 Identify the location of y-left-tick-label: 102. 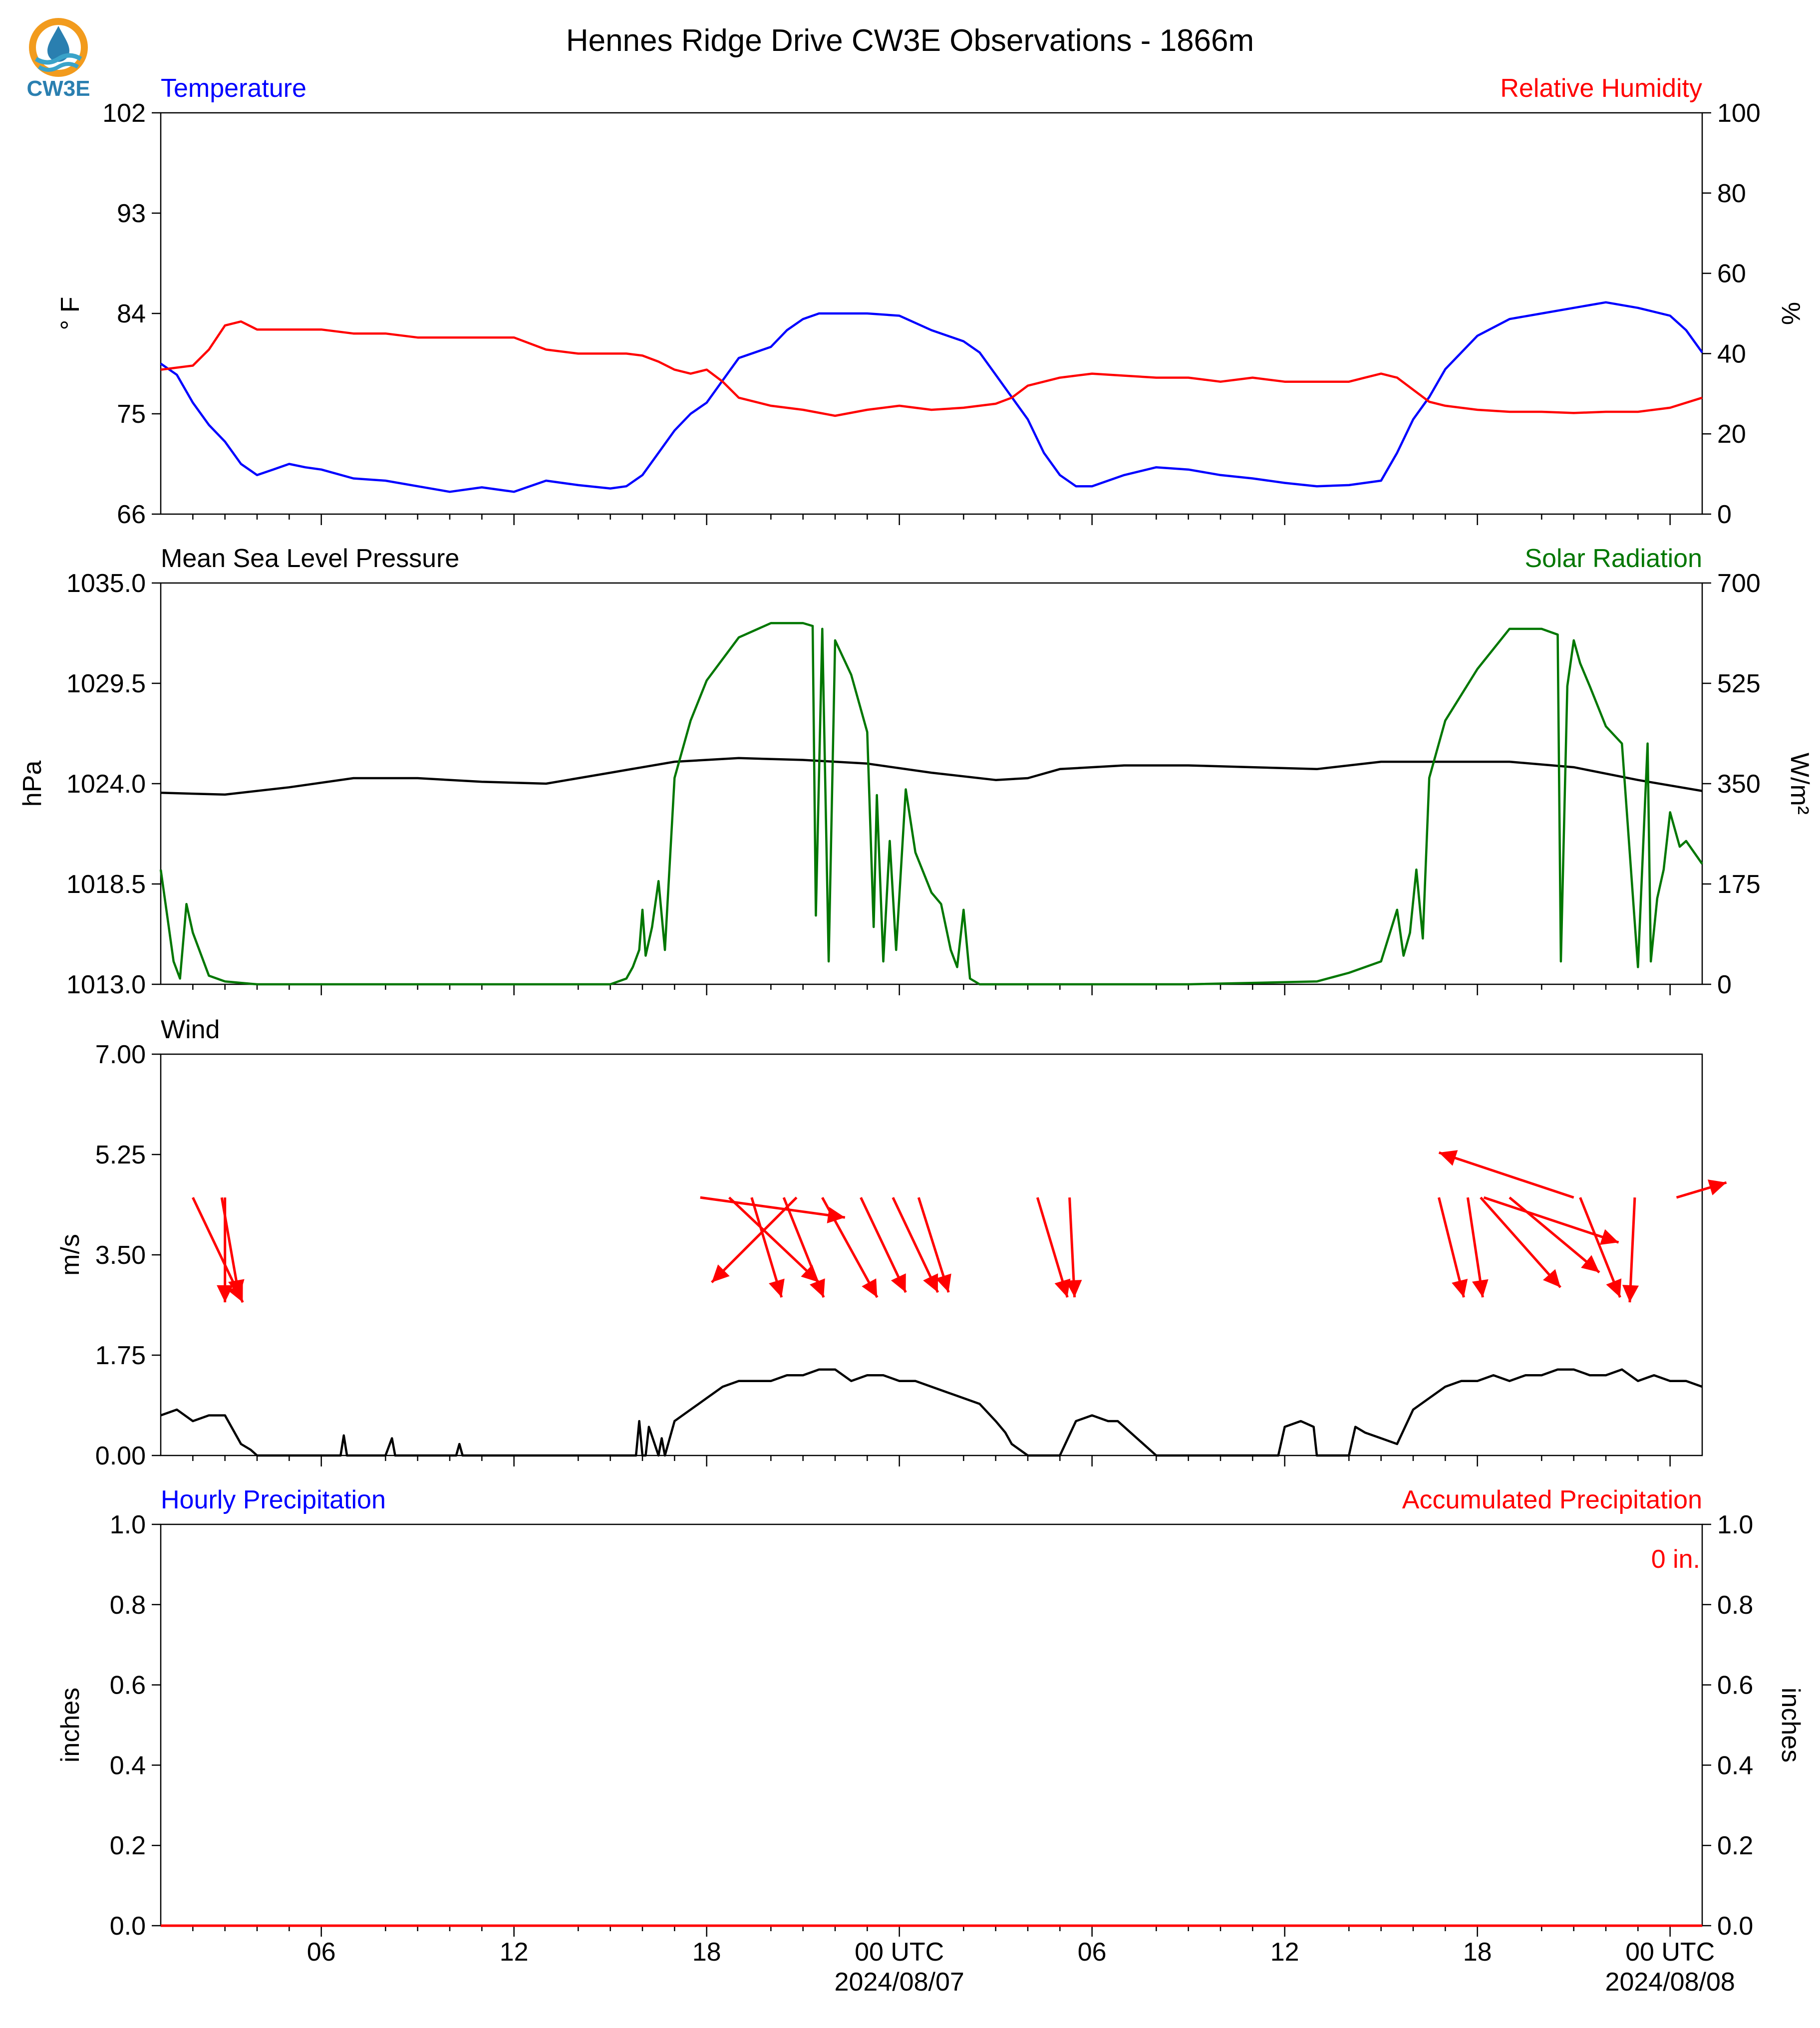
(124, 113).